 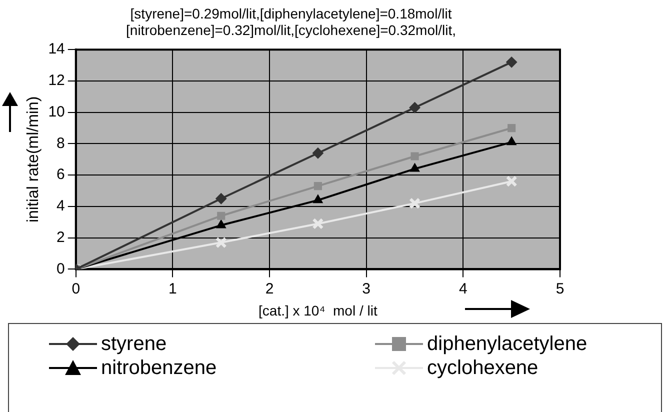 I want to click on x-axis-title: [cat.] x 10⁴ mol / lit, so click(x=318, y=310).